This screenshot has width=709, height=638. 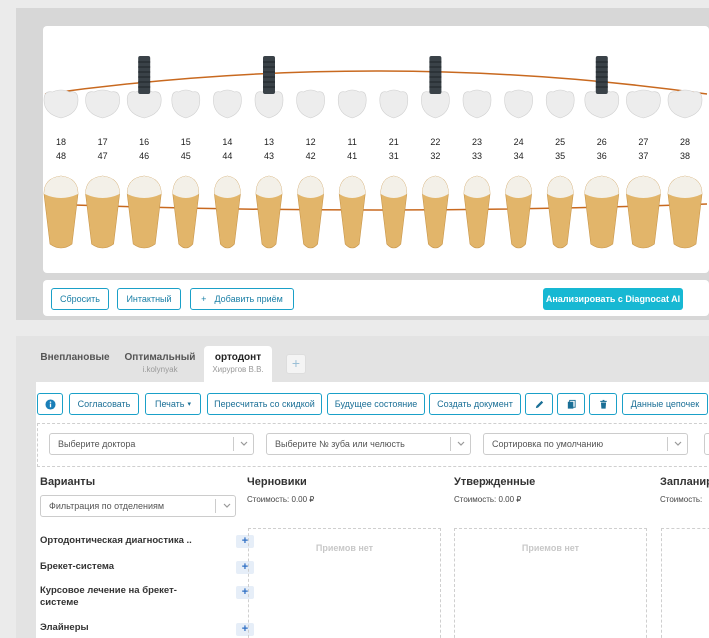 What do you see at coordinates (310, 156) in the screenshot?
I see `tooth-number-lower: 42` at bounding box center [310, 156].